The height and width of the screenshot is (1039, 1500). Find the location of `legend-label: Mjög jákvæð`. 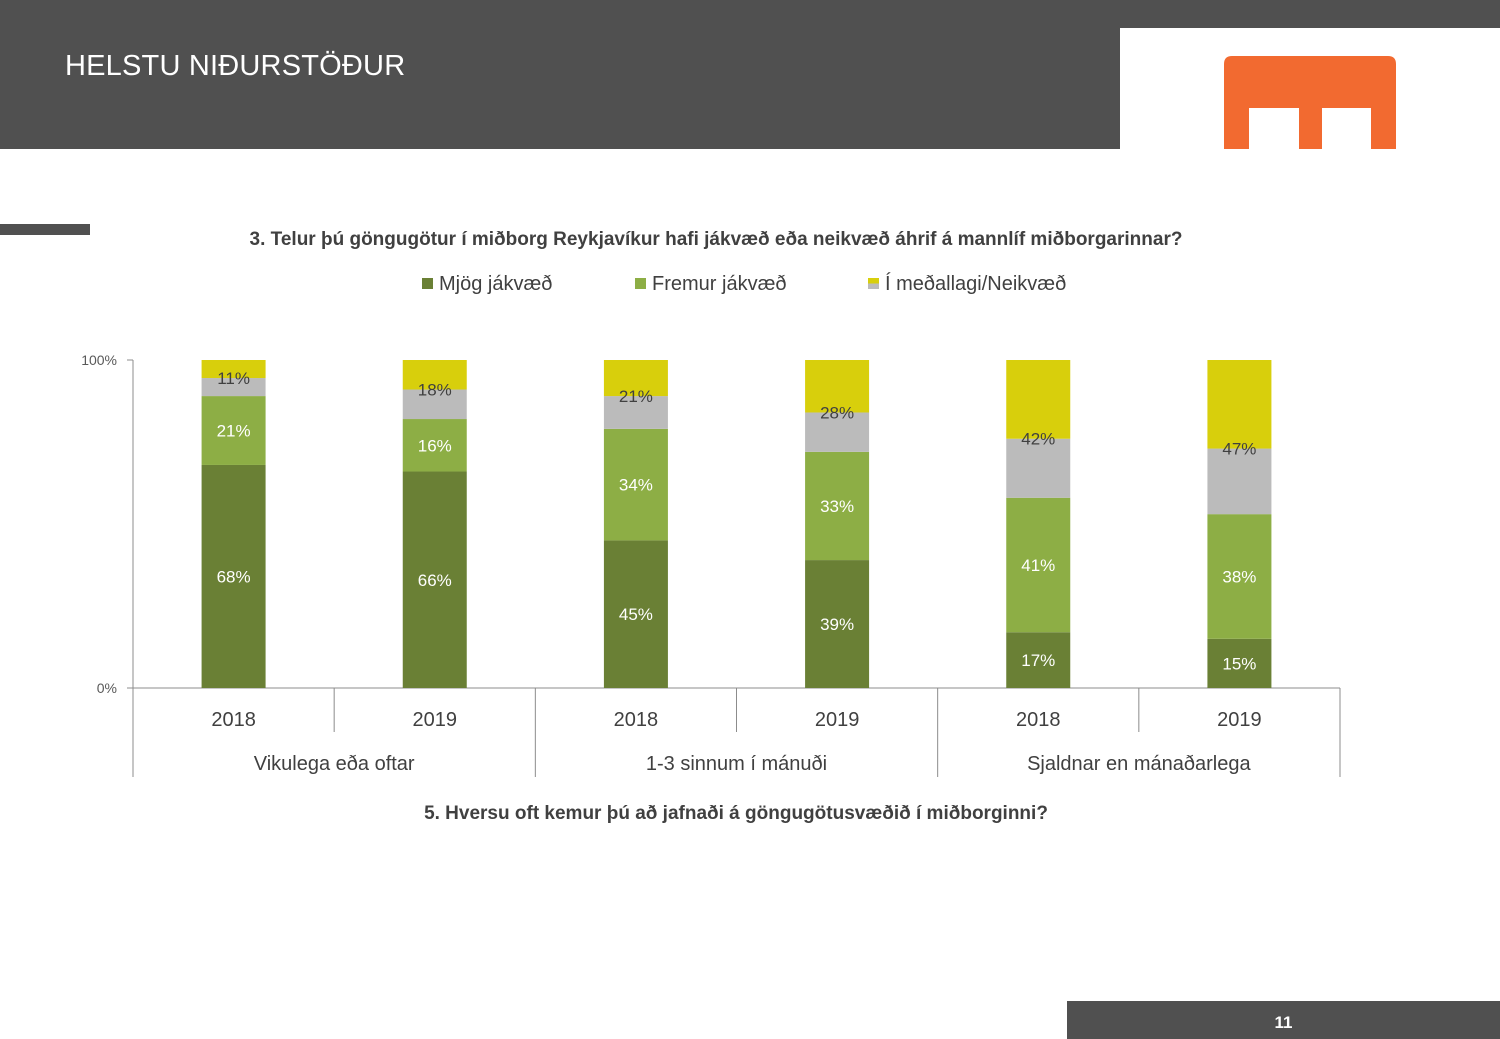

legend-label: Mjög jákvæð is located at coordinates (496, 284).